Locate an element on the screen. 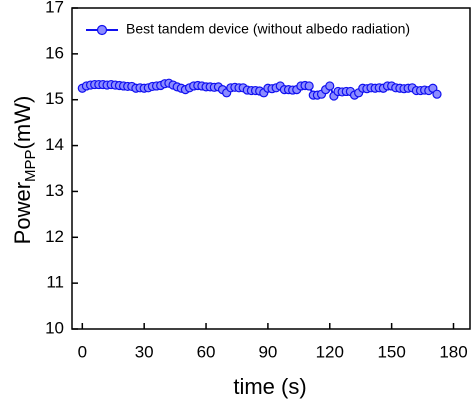  y-tick-label: 16 is located at coordinates (54, 52).